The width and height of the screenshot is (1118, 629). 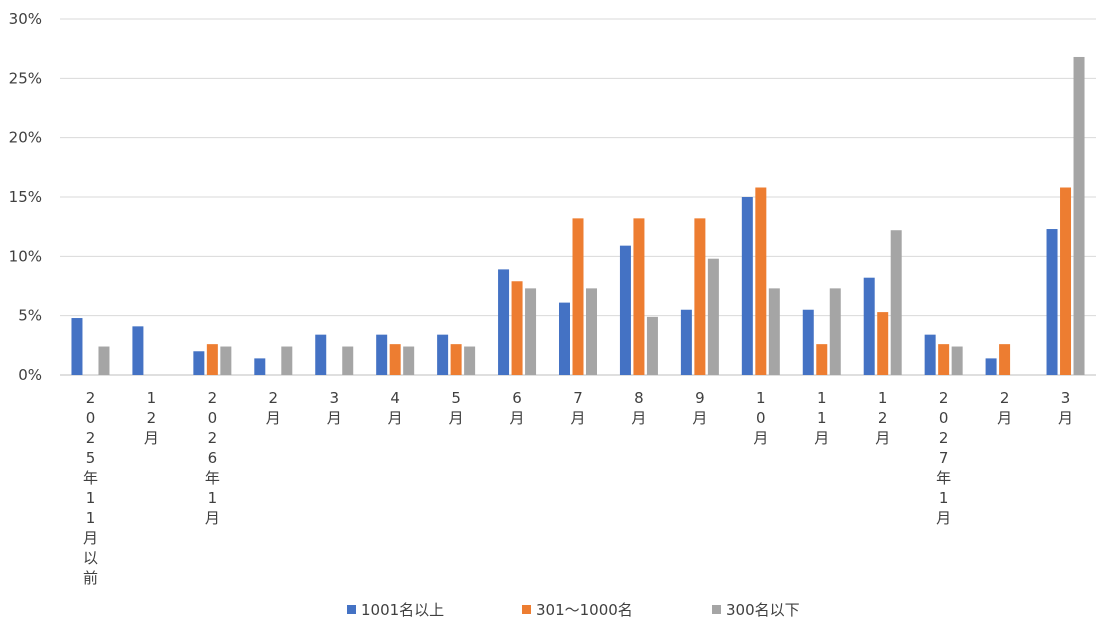 I want to click on y-tick-label: 25%, so click(x=25, y=78).